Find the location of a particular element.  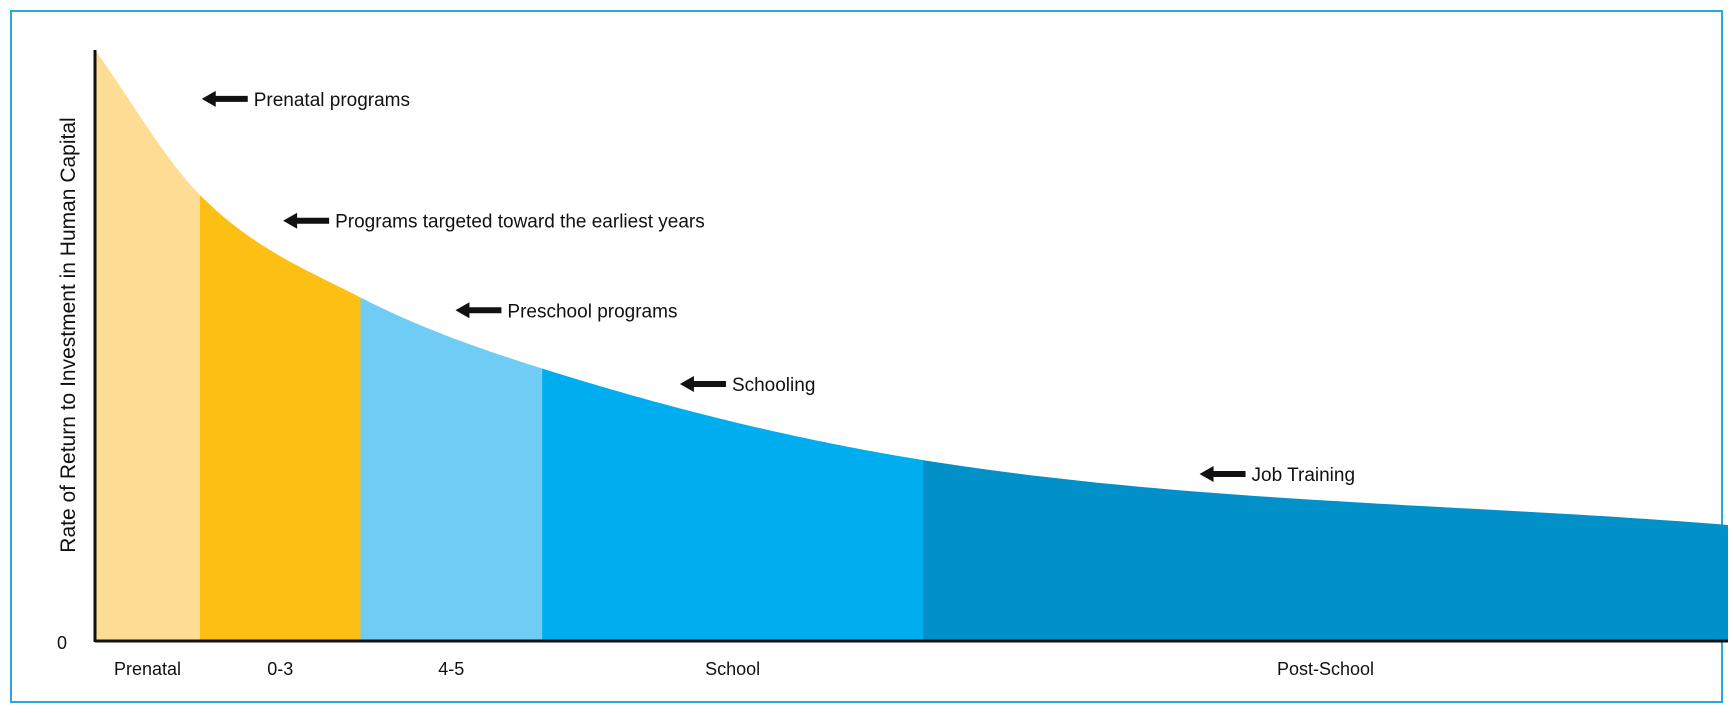

segment-area-post-school is located at coordinates (1325, 550).